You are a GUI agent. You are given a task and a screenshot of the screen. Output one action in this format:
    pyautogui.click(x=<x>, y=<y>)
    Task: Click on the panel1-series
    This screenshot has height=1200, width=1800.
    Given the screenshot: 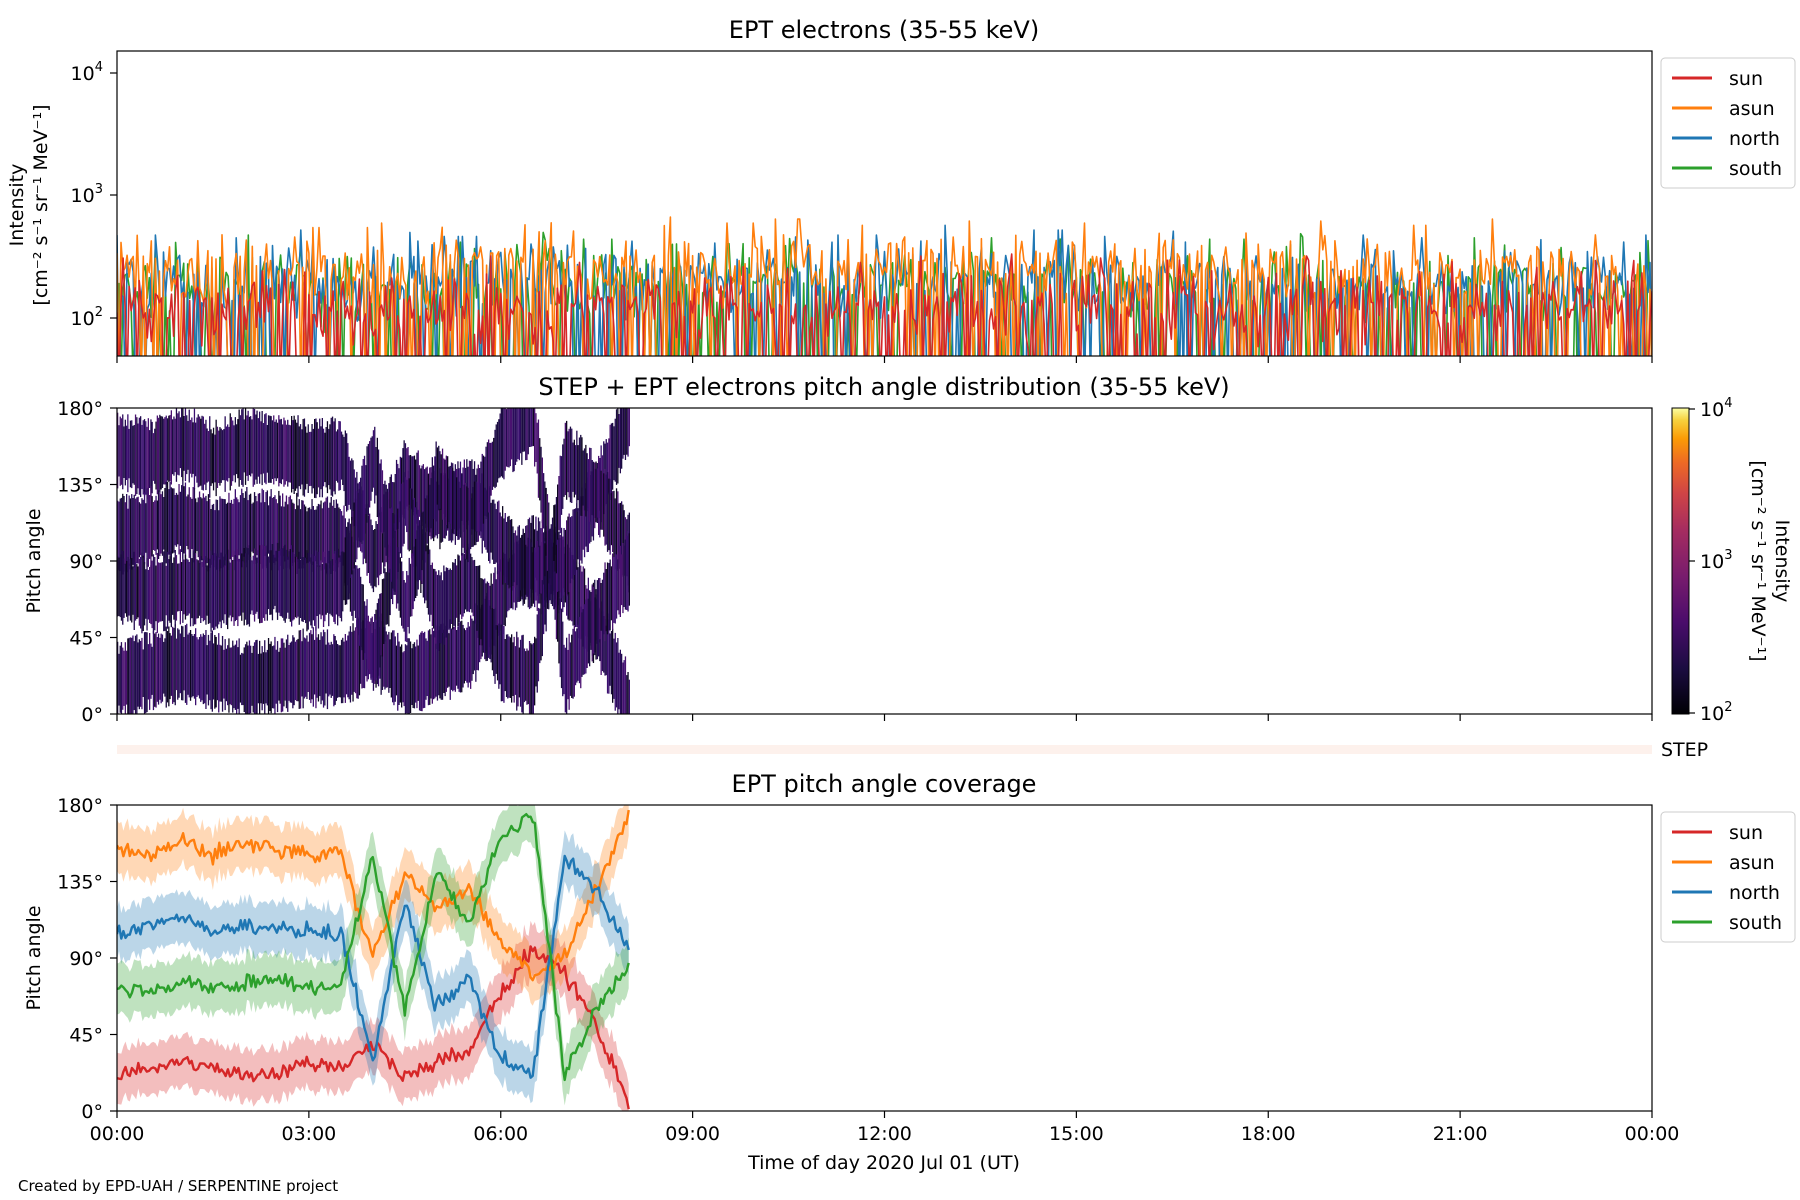 What is the action you would take?
    pyautogui.click(x=884, y=286)
    